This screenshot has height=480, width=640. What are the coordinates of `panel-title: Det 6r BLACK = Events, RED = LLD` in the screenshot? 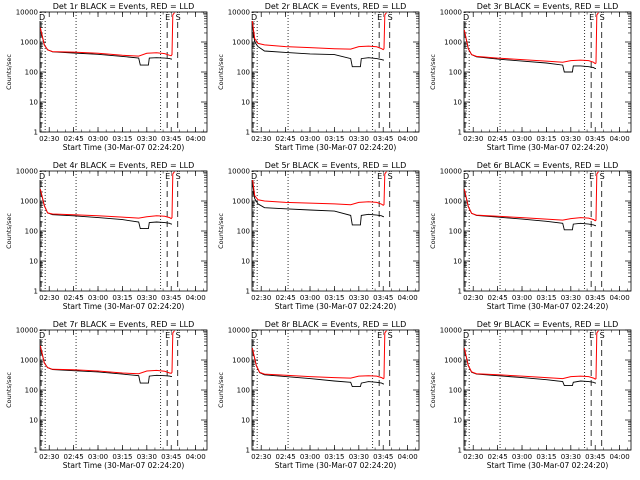 It's located at (548, 165).